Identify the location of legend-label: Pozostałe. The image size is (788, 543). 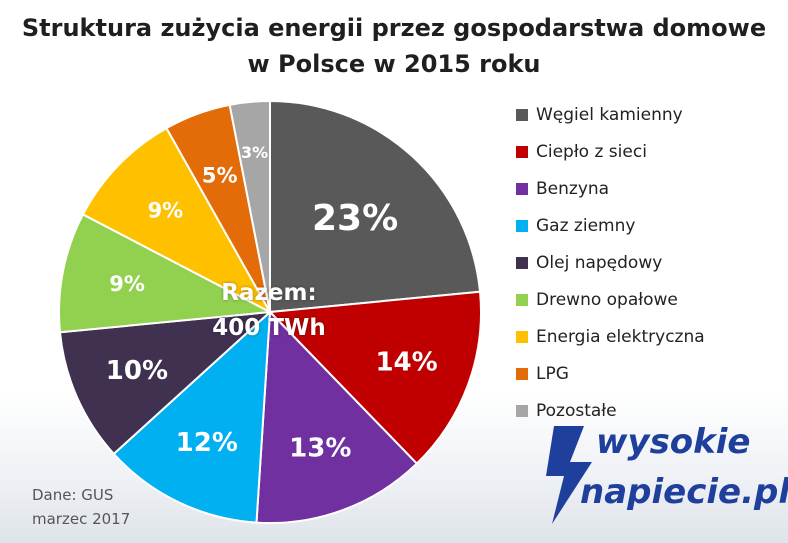
(576, 410).